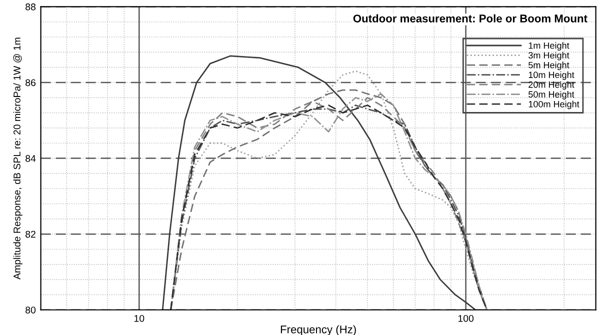  I want to click on y-axis-title: Amplitude Response, dB SPL re: 20 microPa/ 1W @ 1m, so click(17, 159).